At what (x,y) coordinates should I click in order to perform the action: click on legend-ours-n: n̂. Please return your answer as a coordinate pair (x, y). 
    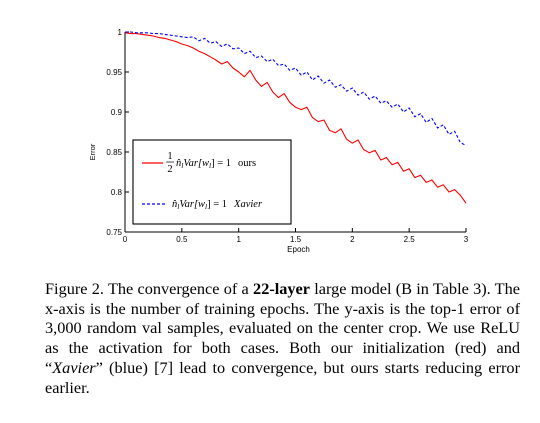
    Looking at the image, I should click on (178, 163).